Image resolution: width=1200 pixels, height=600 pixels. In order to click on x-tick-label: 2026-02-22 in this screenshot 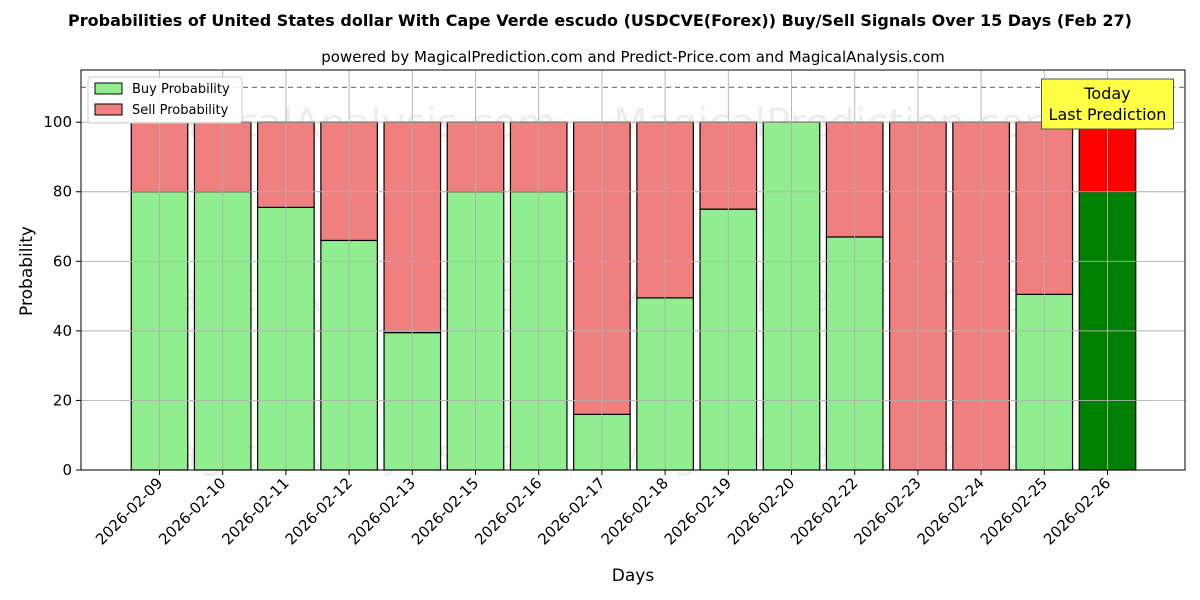, I will do `click(824, 511)`.